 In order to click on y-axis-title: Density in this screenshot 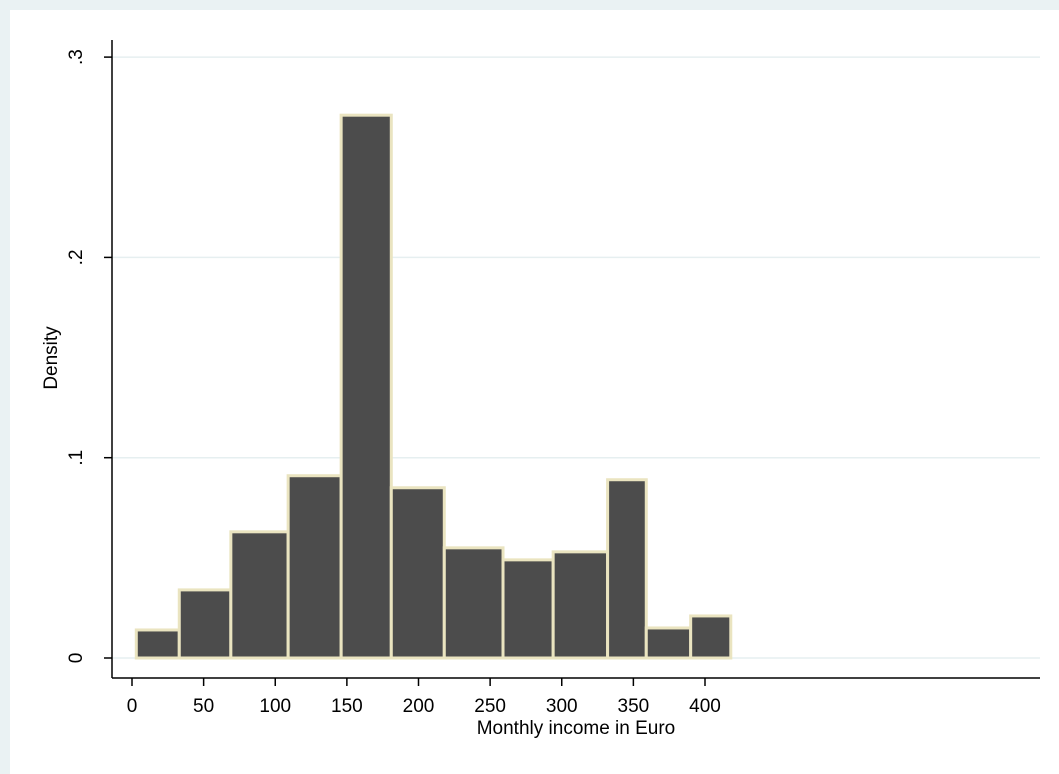, I will do `click(51, 358)`.